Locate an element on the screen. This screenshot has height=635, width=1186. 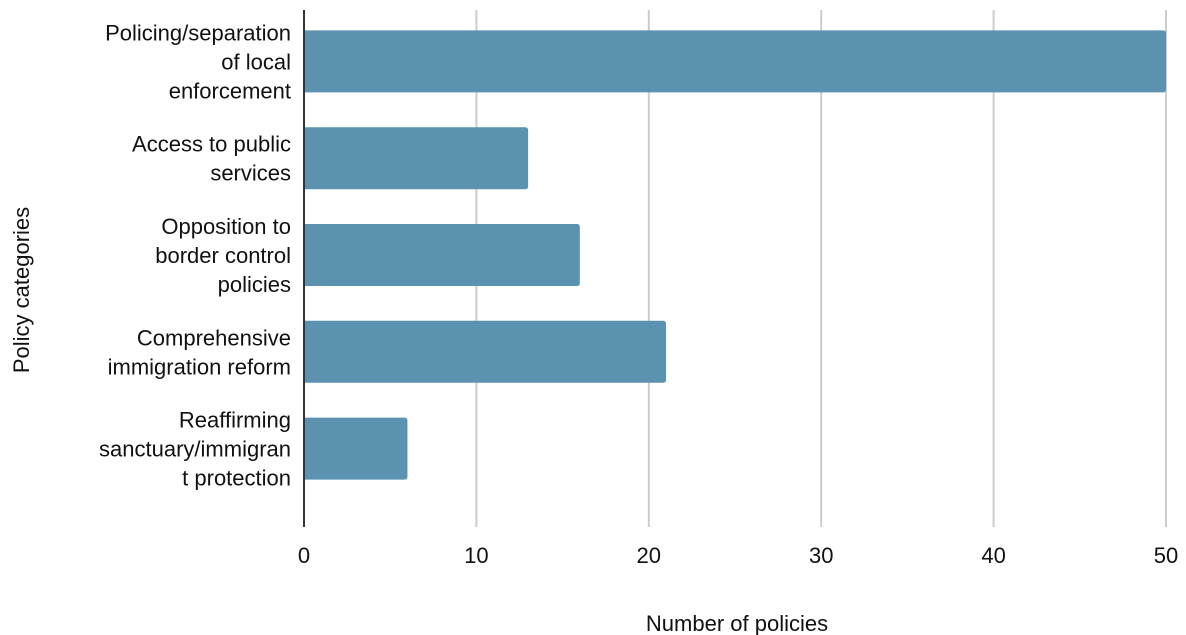
category-label-line: Comprehensive is located at coordinates (214, 337).